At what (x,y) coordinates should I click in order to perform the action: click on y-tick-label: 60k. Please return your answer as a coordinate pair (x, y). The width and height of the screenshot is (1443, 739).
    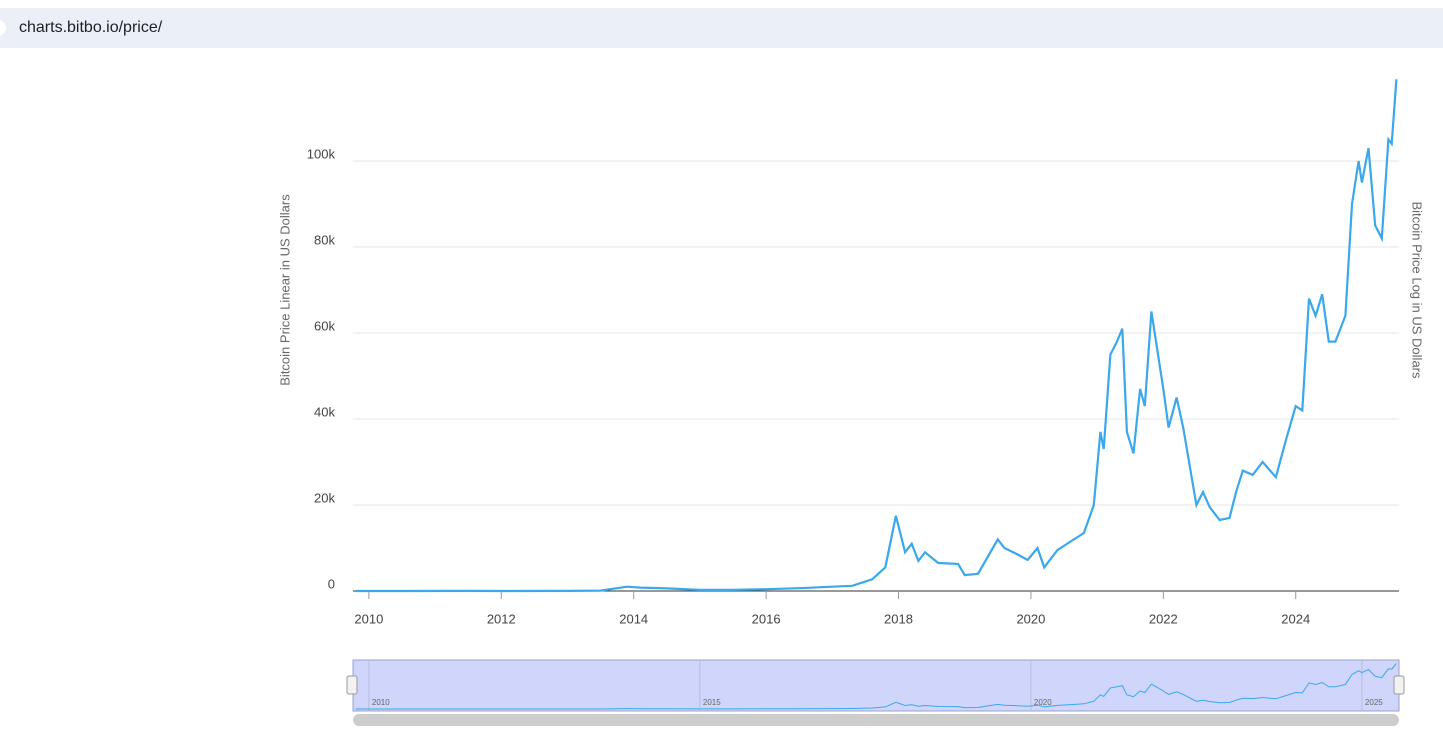
    Looking at the image, I should click on (324, 325).